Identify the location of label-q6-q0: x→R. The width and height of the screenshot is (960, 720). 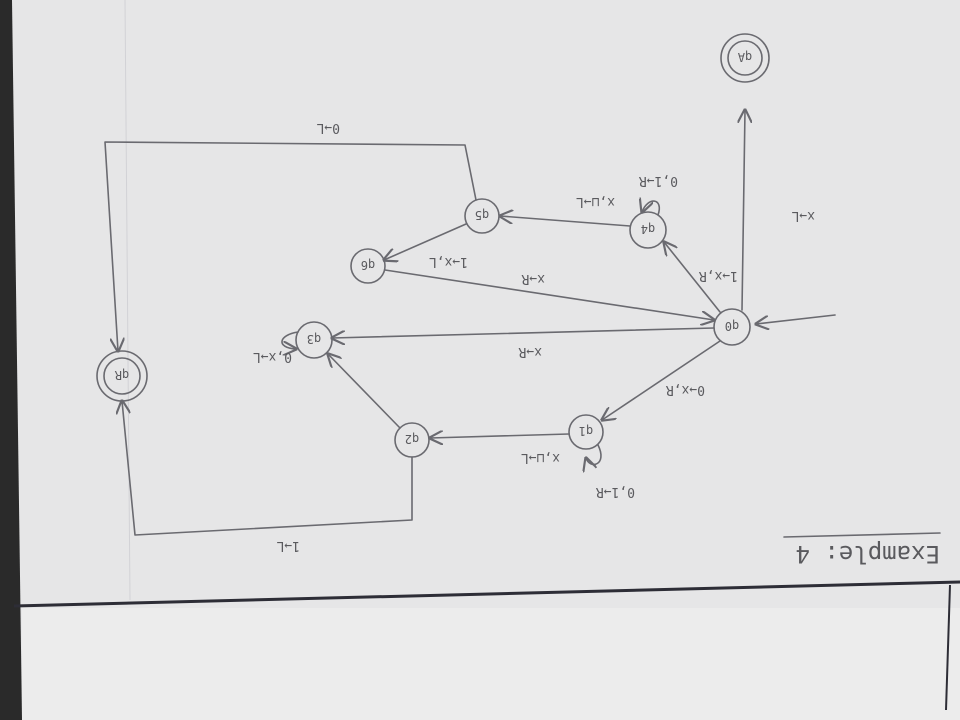
(533, 278).